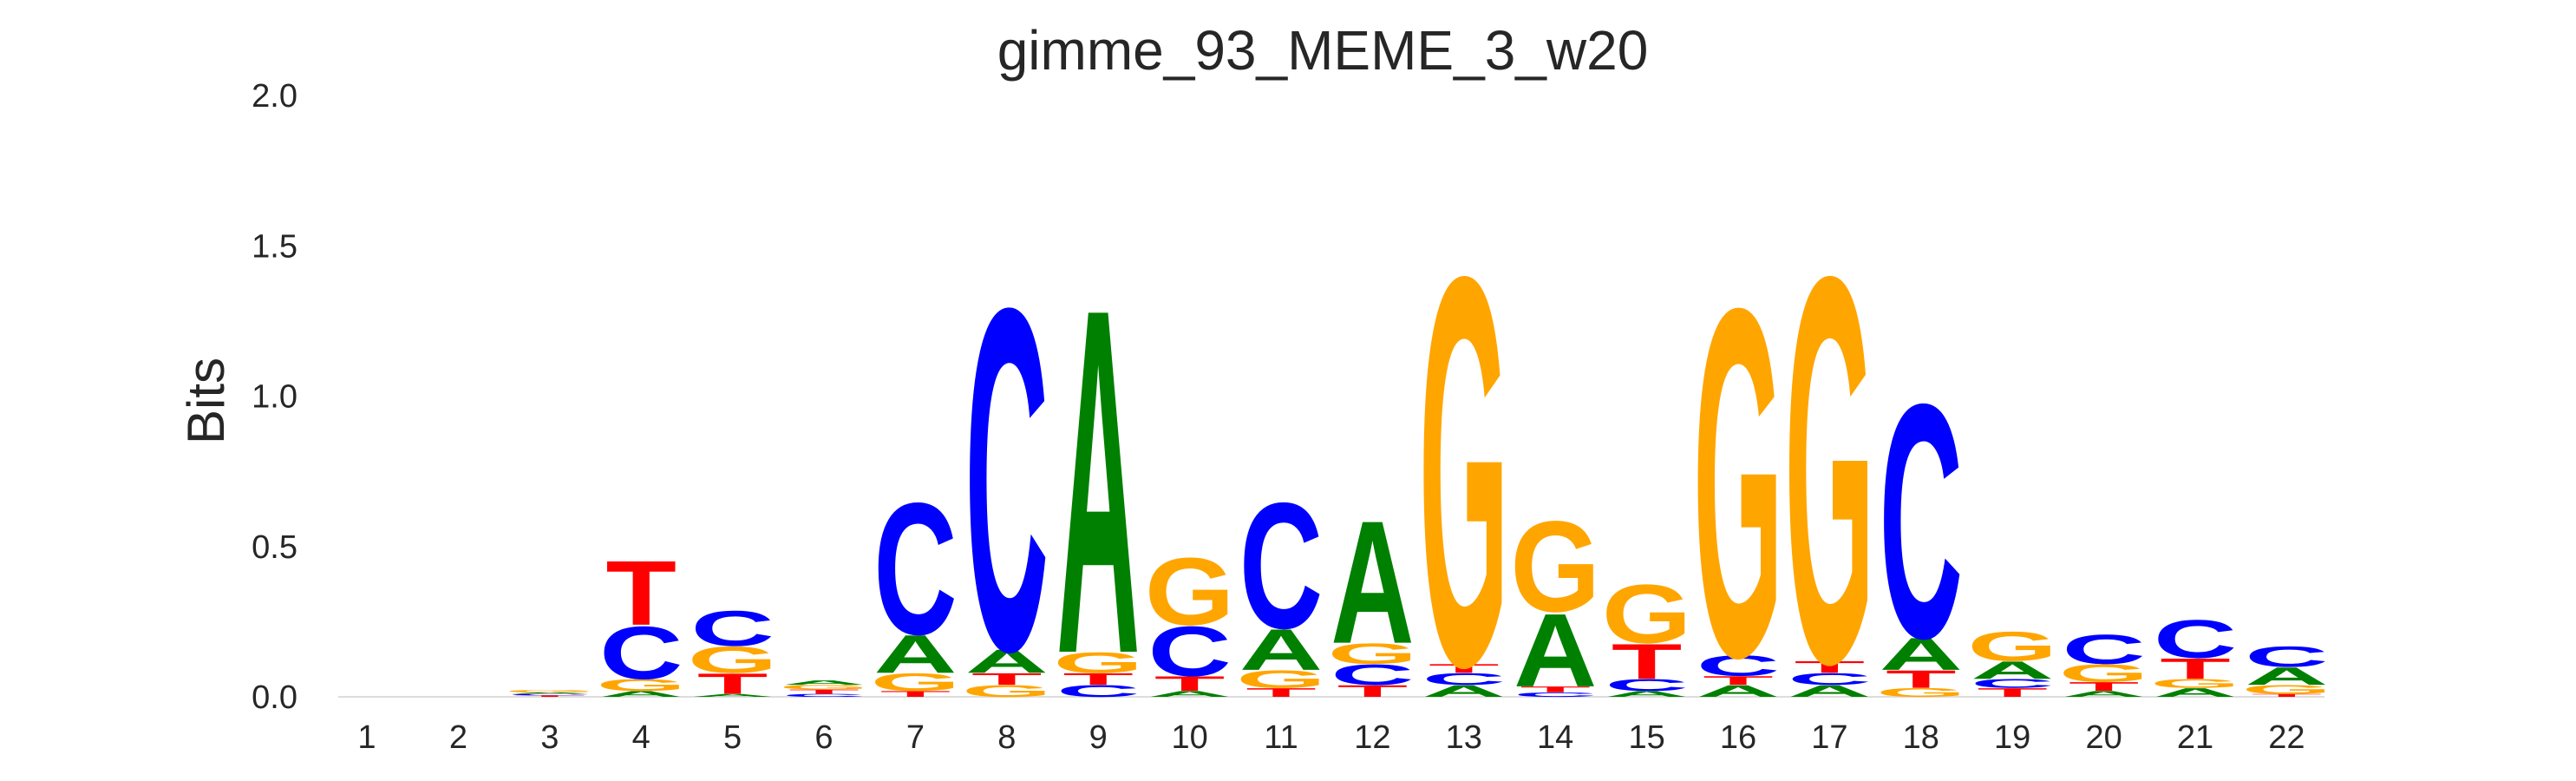  I want to click on x-tick-label: 15, so click(1646, 737).